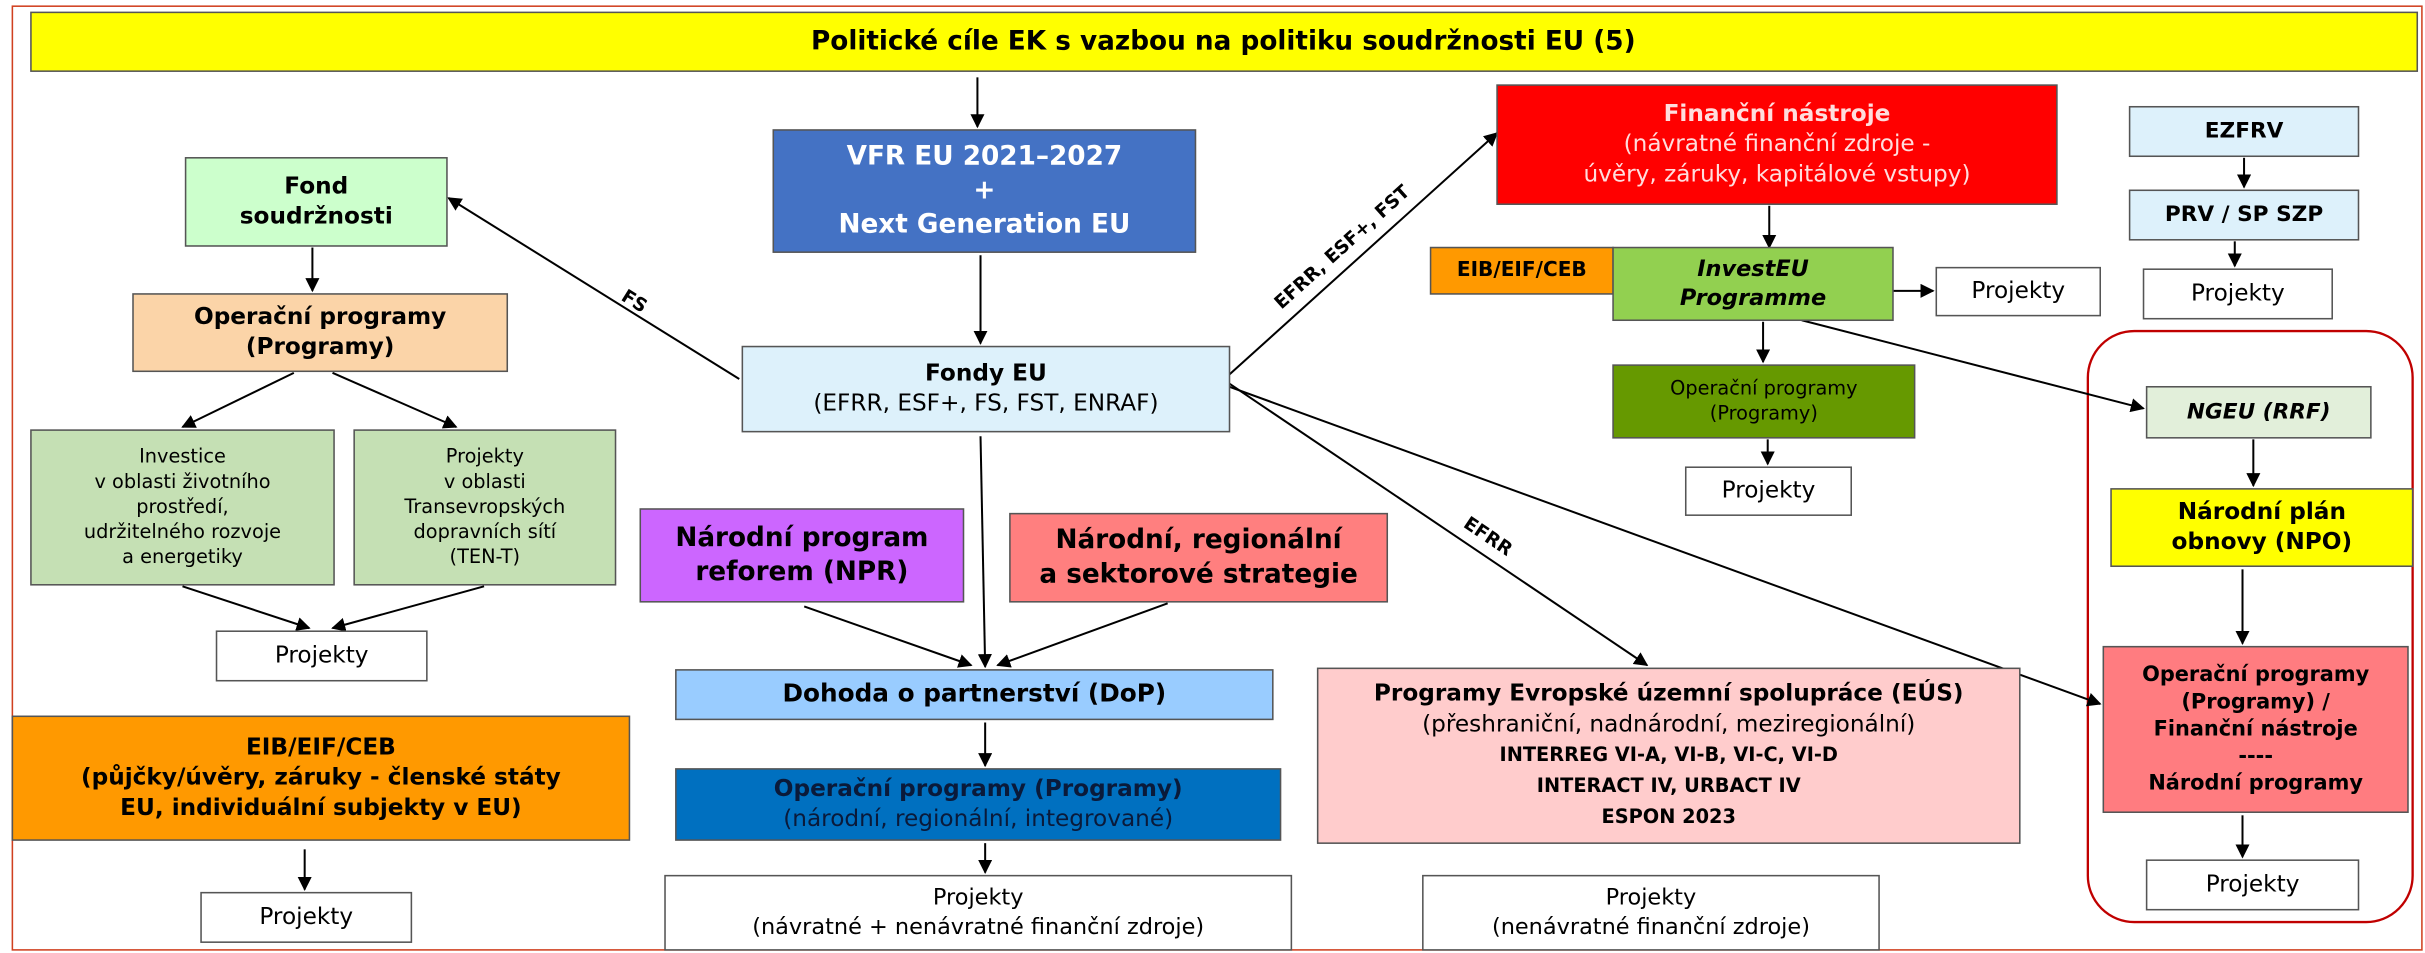 The height and width of the screenshot is (953, 2425). What do you see at coordinates (485, 481) in the screenshot?
I see `box-label: v oblasti` at bounding box center [485, 481].